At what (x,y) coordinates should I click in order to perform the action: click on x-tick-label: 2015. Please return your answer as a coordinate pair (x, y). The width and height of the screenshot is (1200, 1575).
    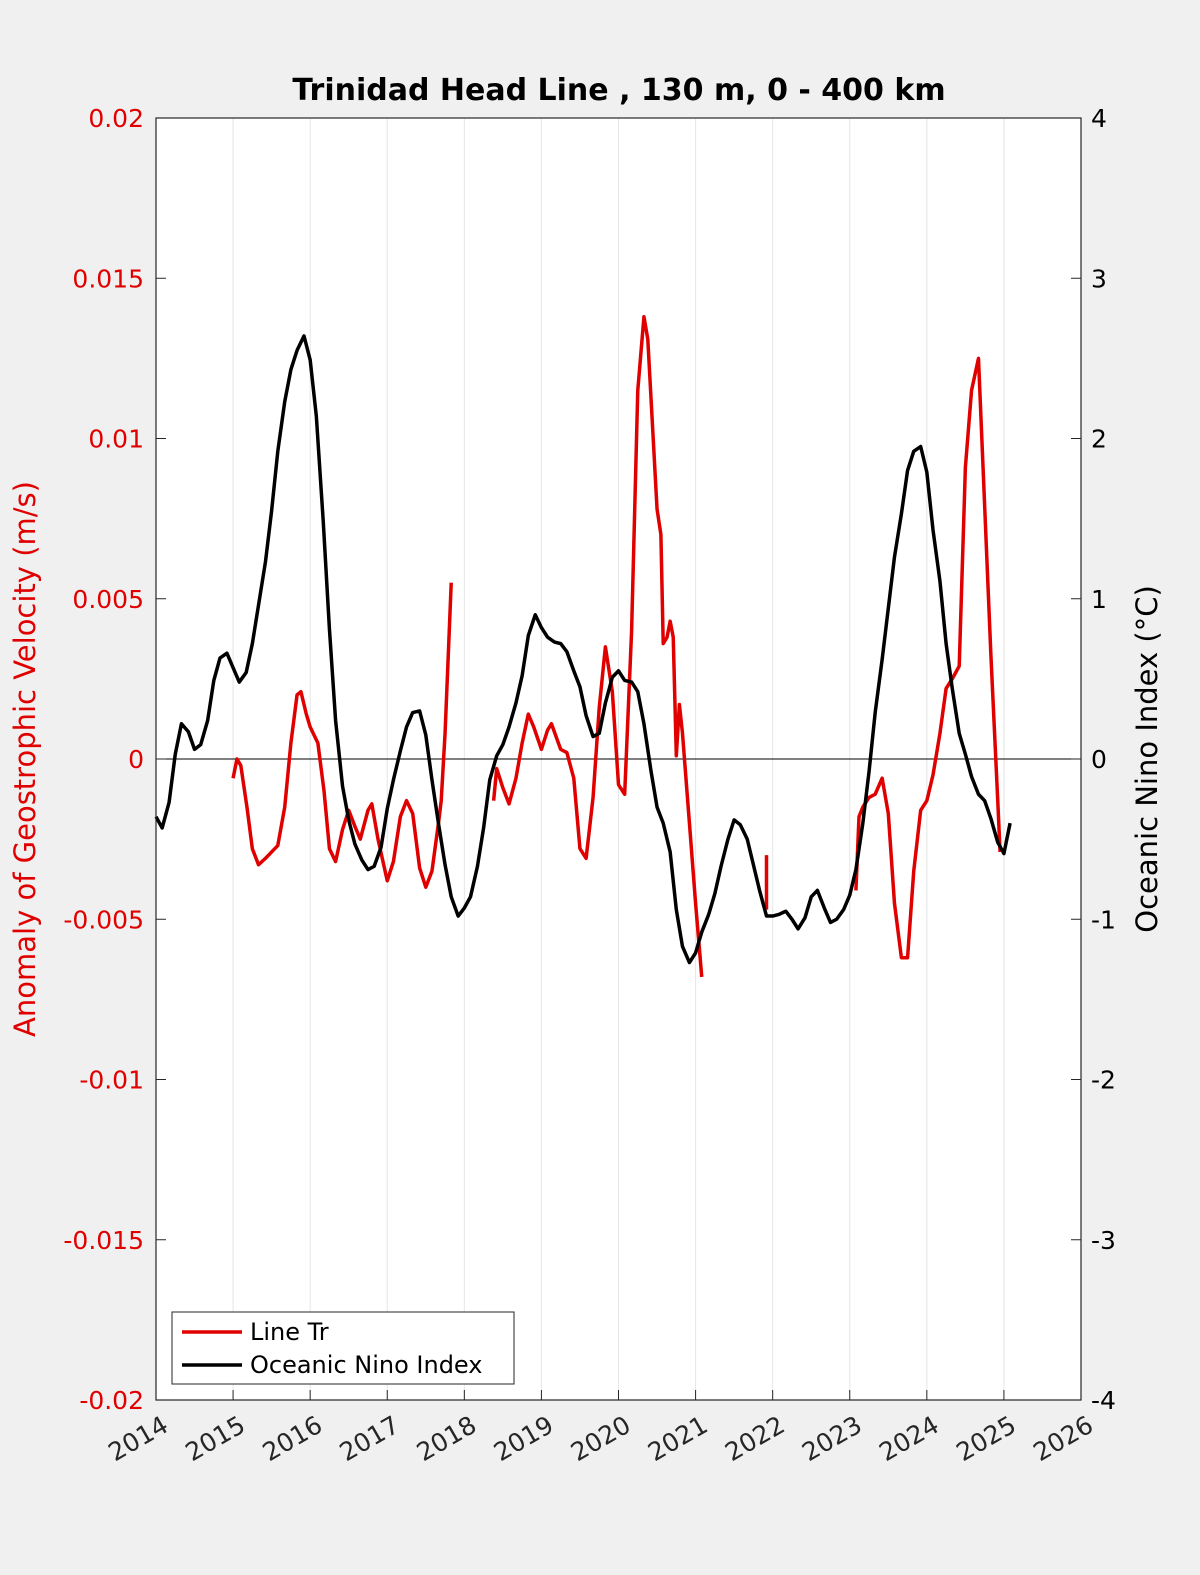
    Looking at the image, I should click on (215, 1438).